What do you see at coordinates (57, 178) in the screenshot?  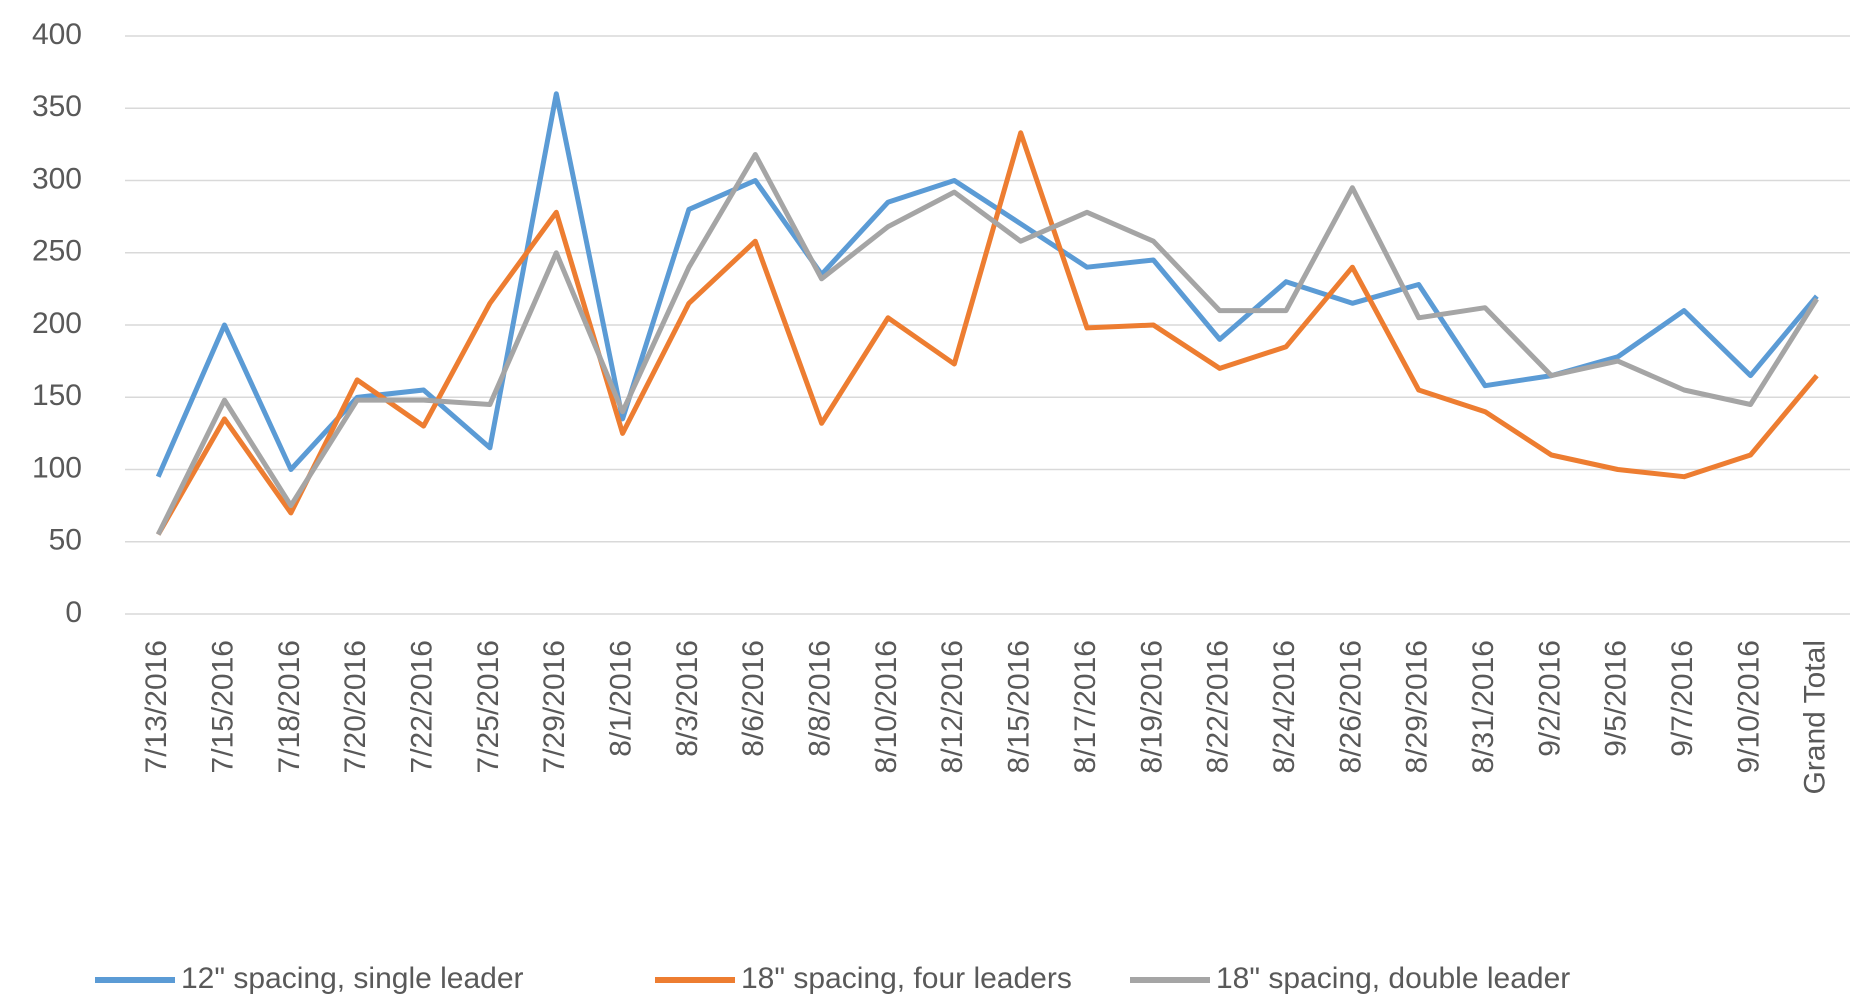 I see `y-tick-label: 300` at bounding box center [57, 178].